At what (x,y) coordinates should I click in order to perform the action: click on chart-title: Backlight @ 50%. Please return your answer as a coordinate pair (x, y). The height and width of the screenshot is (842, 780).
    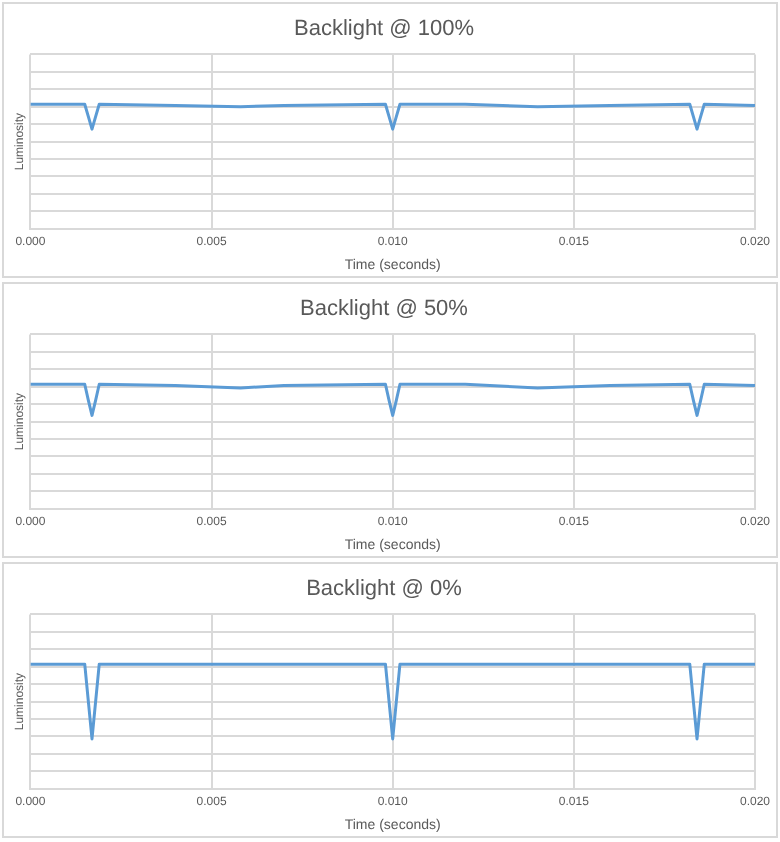
    Looking at the image, I should click on (384, 309).